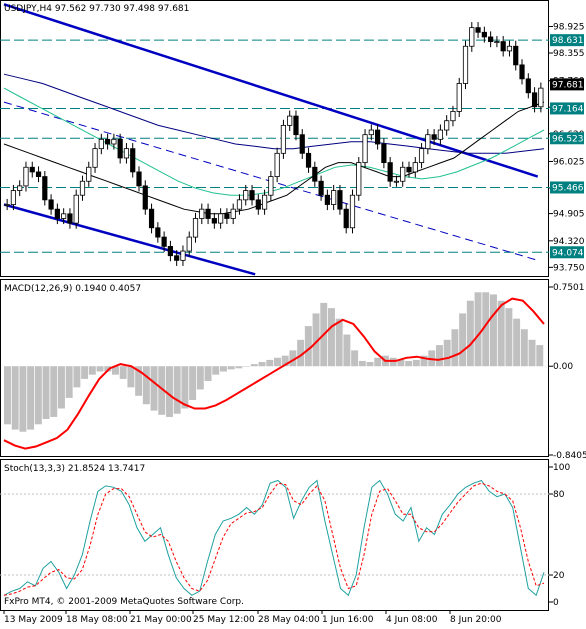 The image size is (586, 629). I want to click on time-axis-label: 1 Jun 16:00, so click(348, 620).